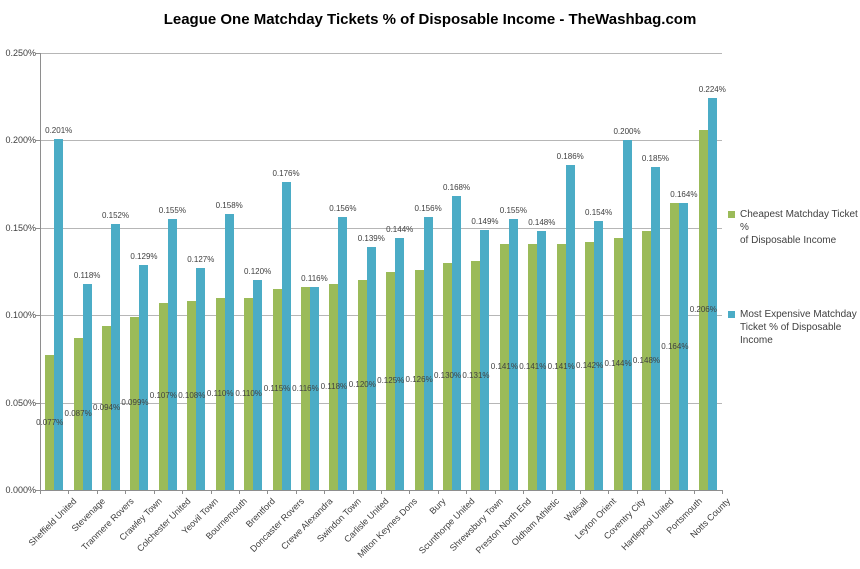  What do you see at coordinates (87, 275) in the screenshot?
I see `data-label-most-expensive: 0.118%` at bounding box center [87, 275].